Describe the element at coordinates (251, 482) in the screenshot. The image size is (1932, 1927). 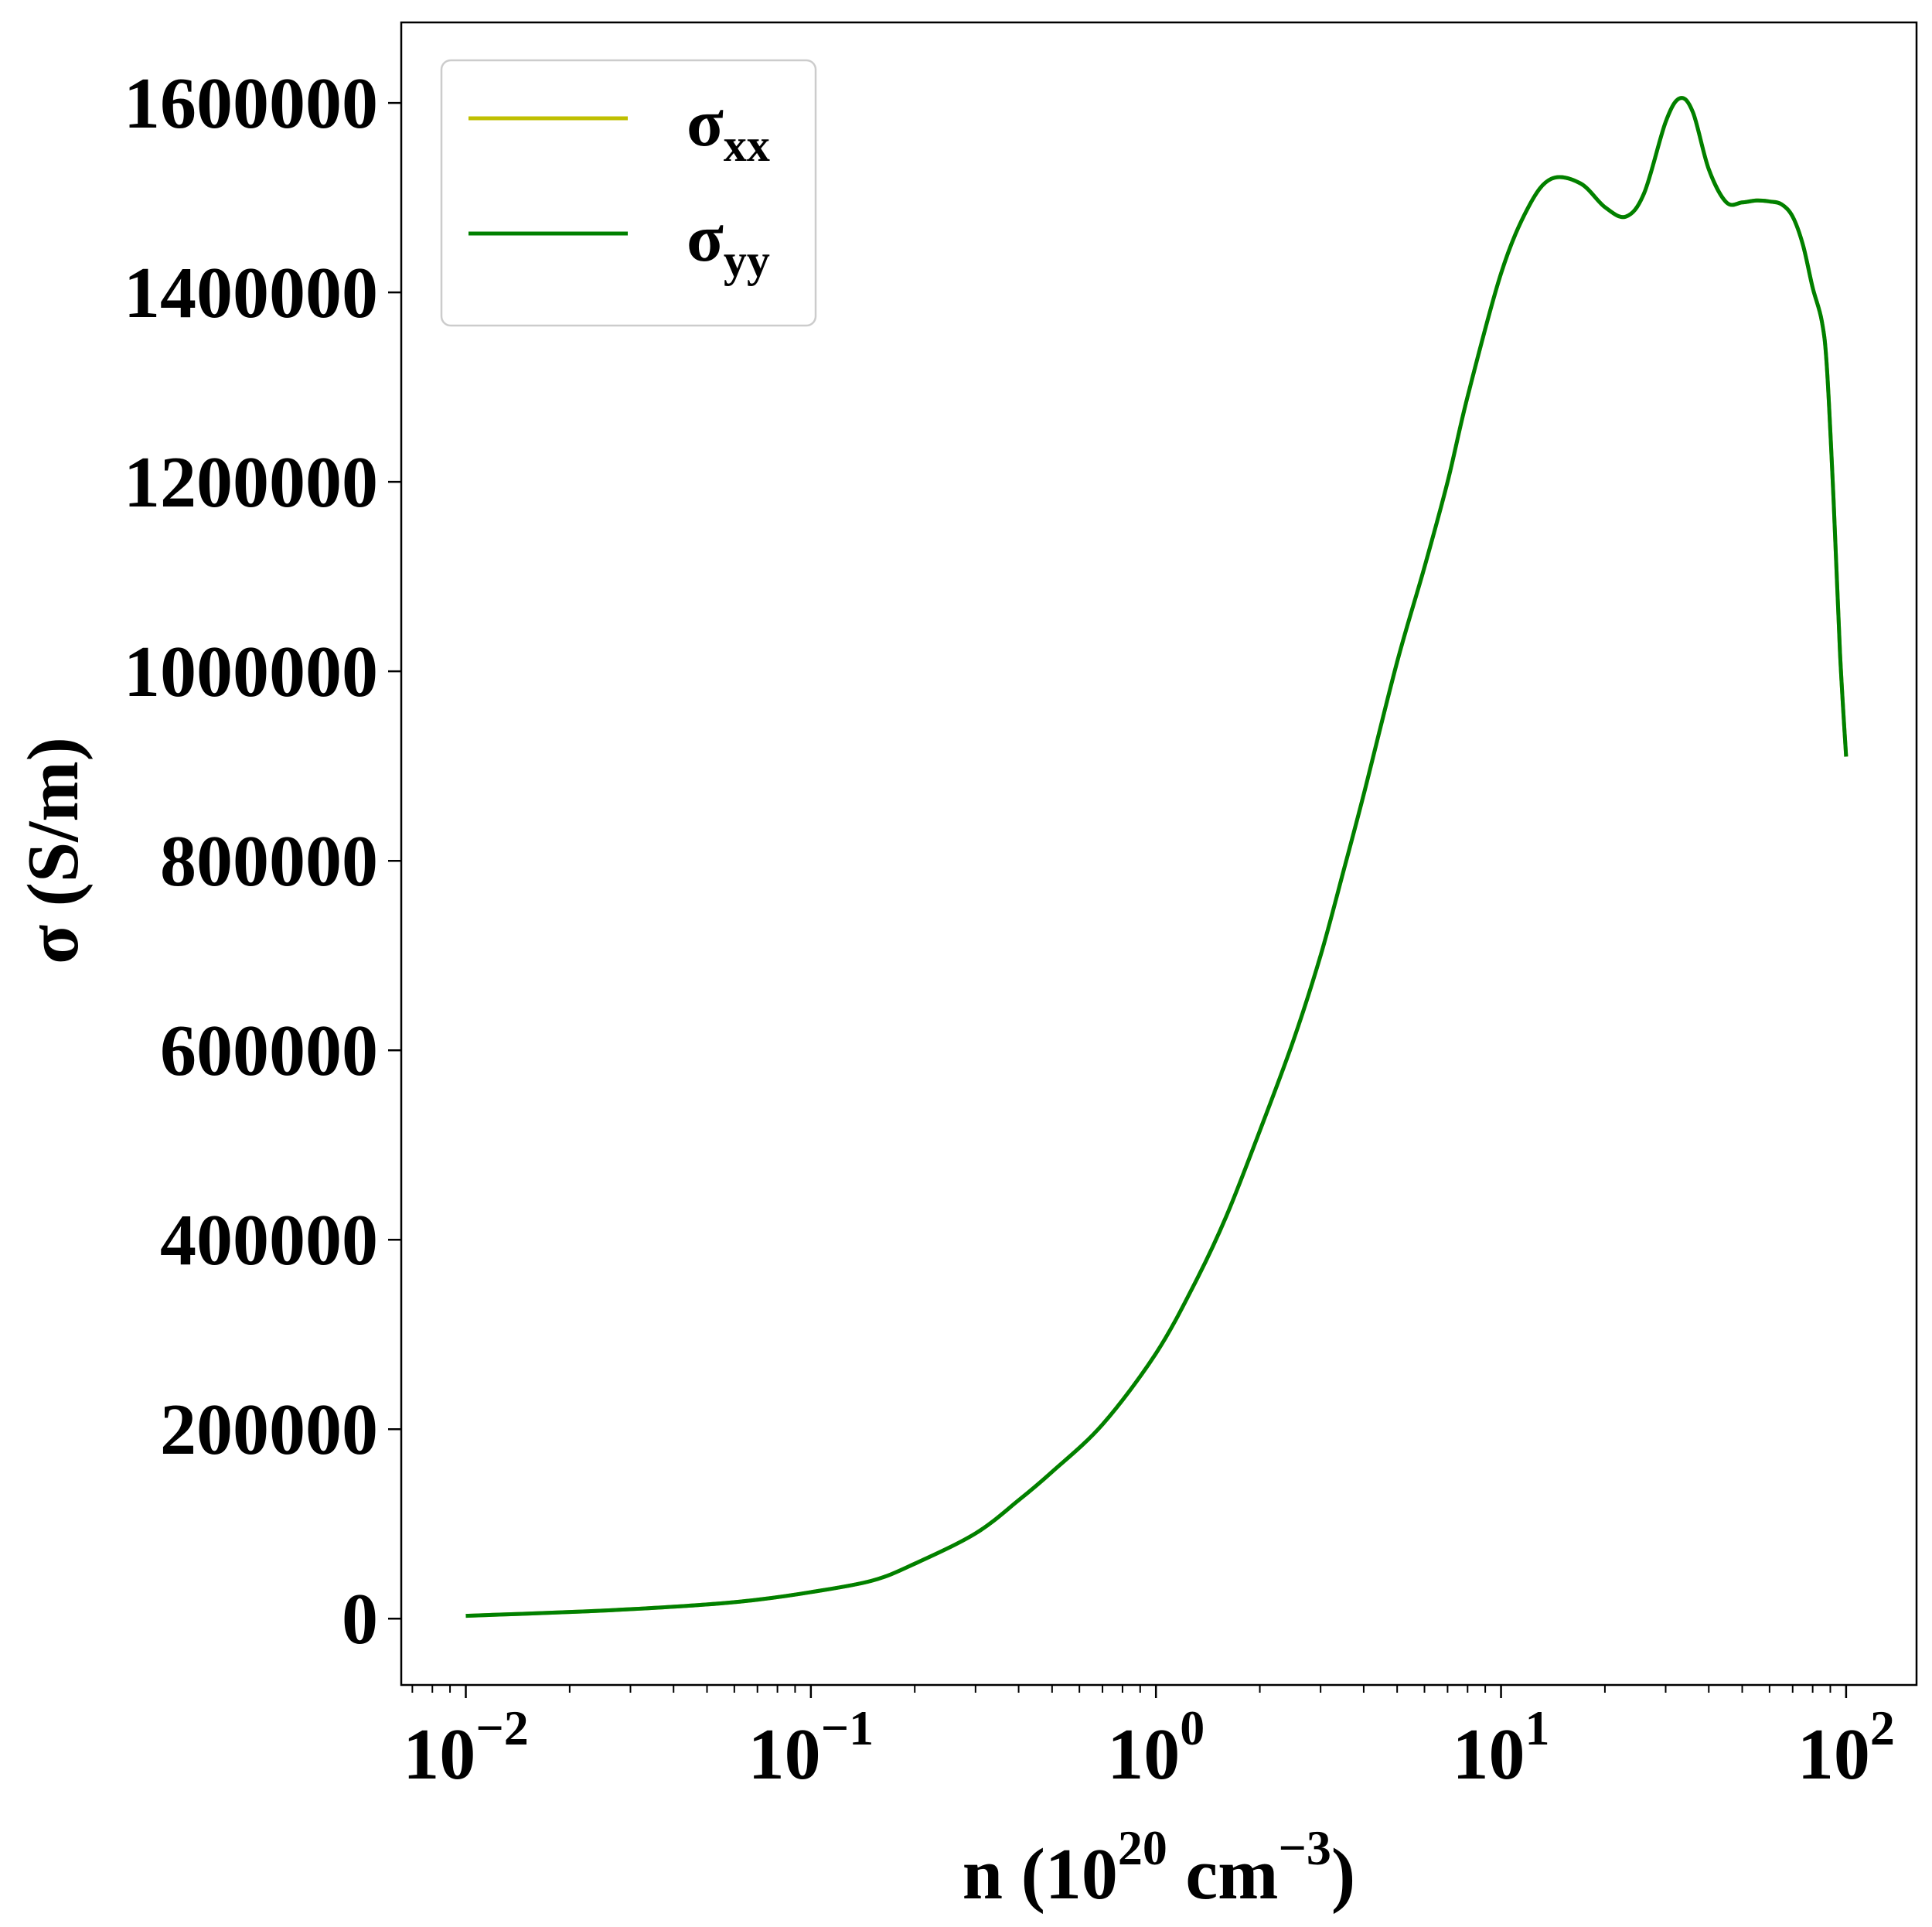
I see `y-tick-label: 1200000` at that location.